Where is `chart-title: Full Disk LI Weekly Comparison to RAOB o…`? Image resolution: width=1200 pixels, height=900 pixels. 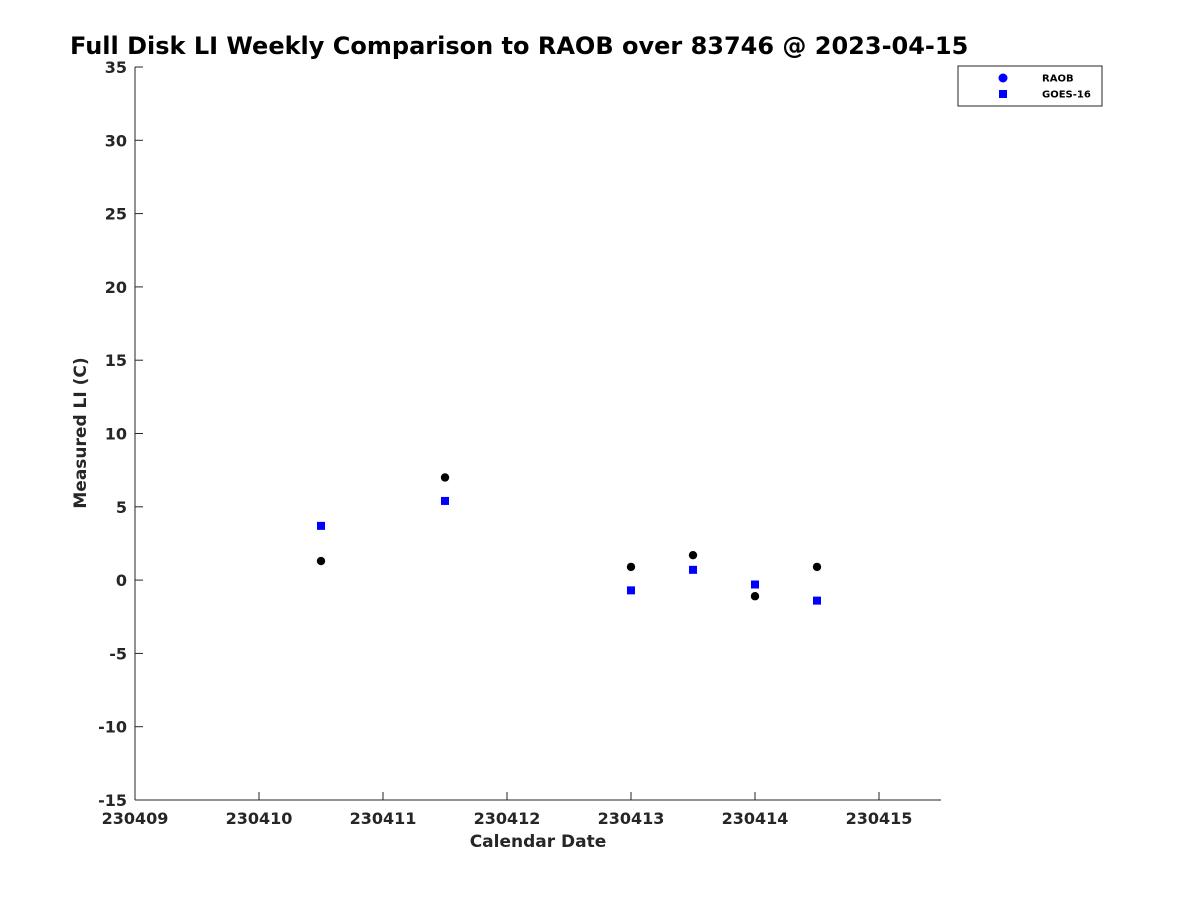
chart-title: Full Disk LI Weekly Comparison to RAOB o… is located at coordinates (519, 46).